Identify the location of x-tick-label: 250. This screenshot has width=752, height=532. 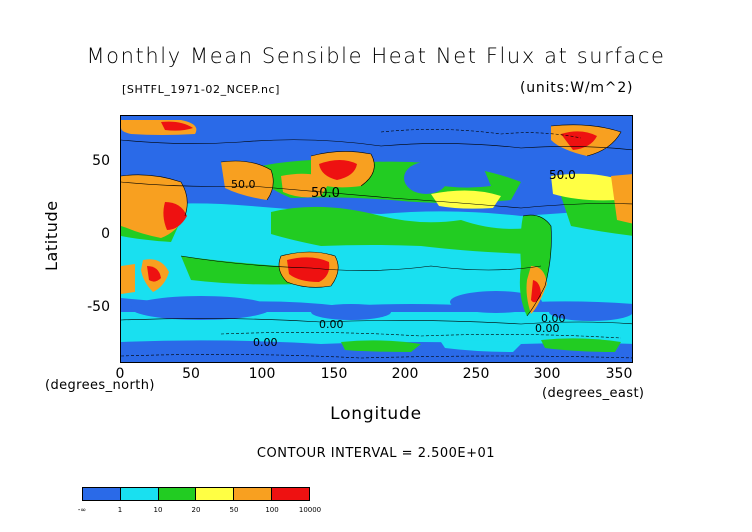
(476, 374).